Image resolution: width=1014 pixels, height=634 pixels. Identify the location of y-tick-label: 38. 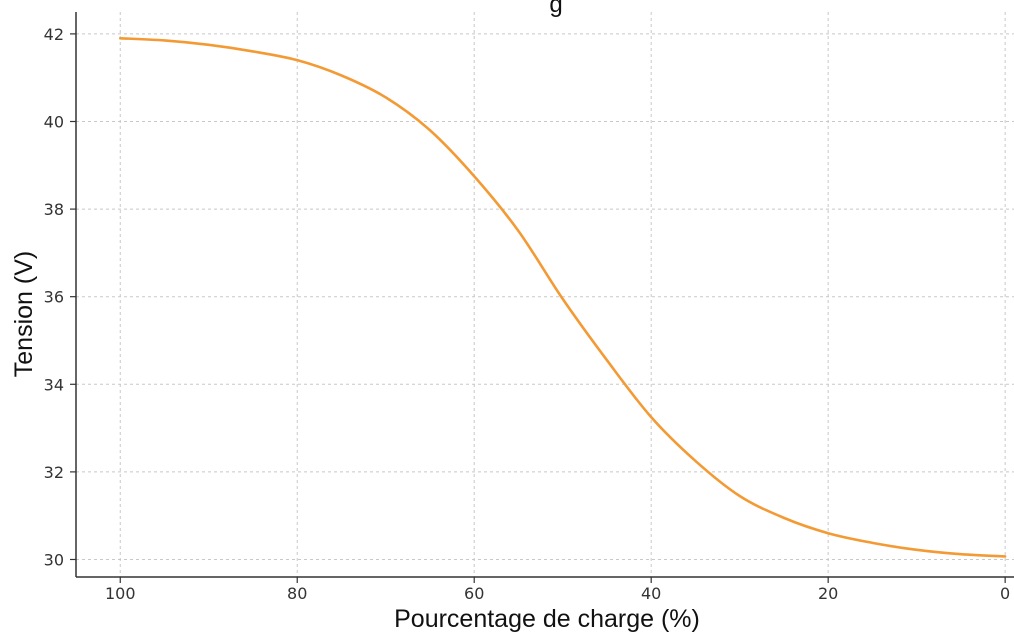
(54, 209).